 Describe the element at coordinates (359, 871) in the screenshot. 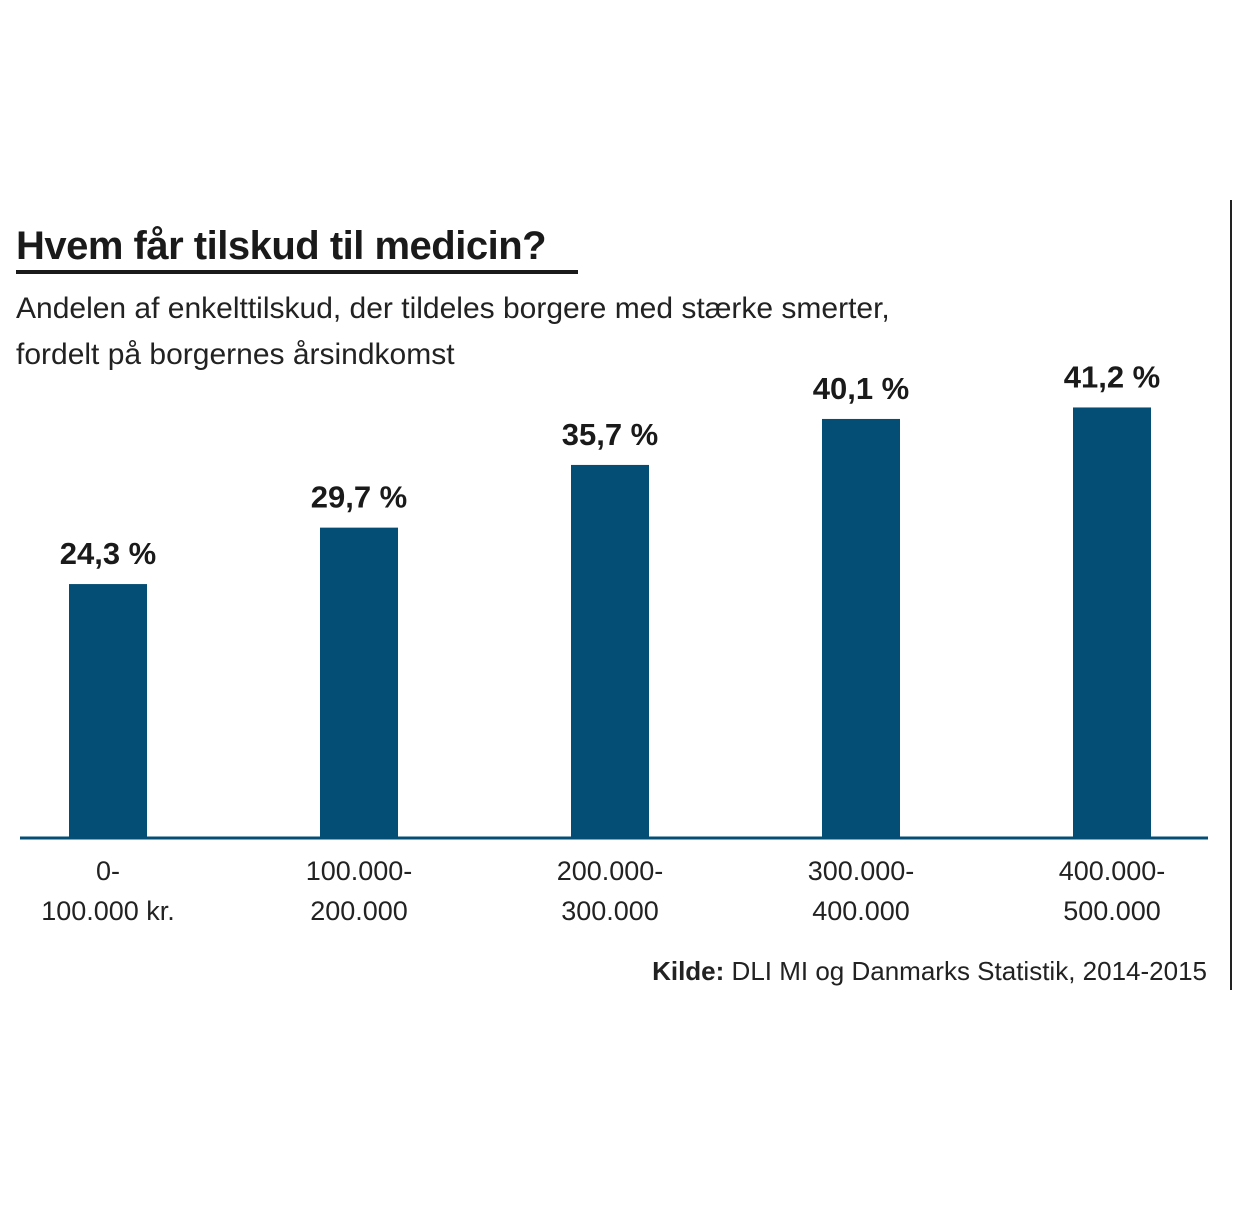

I see `x-tick-label-2-line-1: 100.000-` at that location.